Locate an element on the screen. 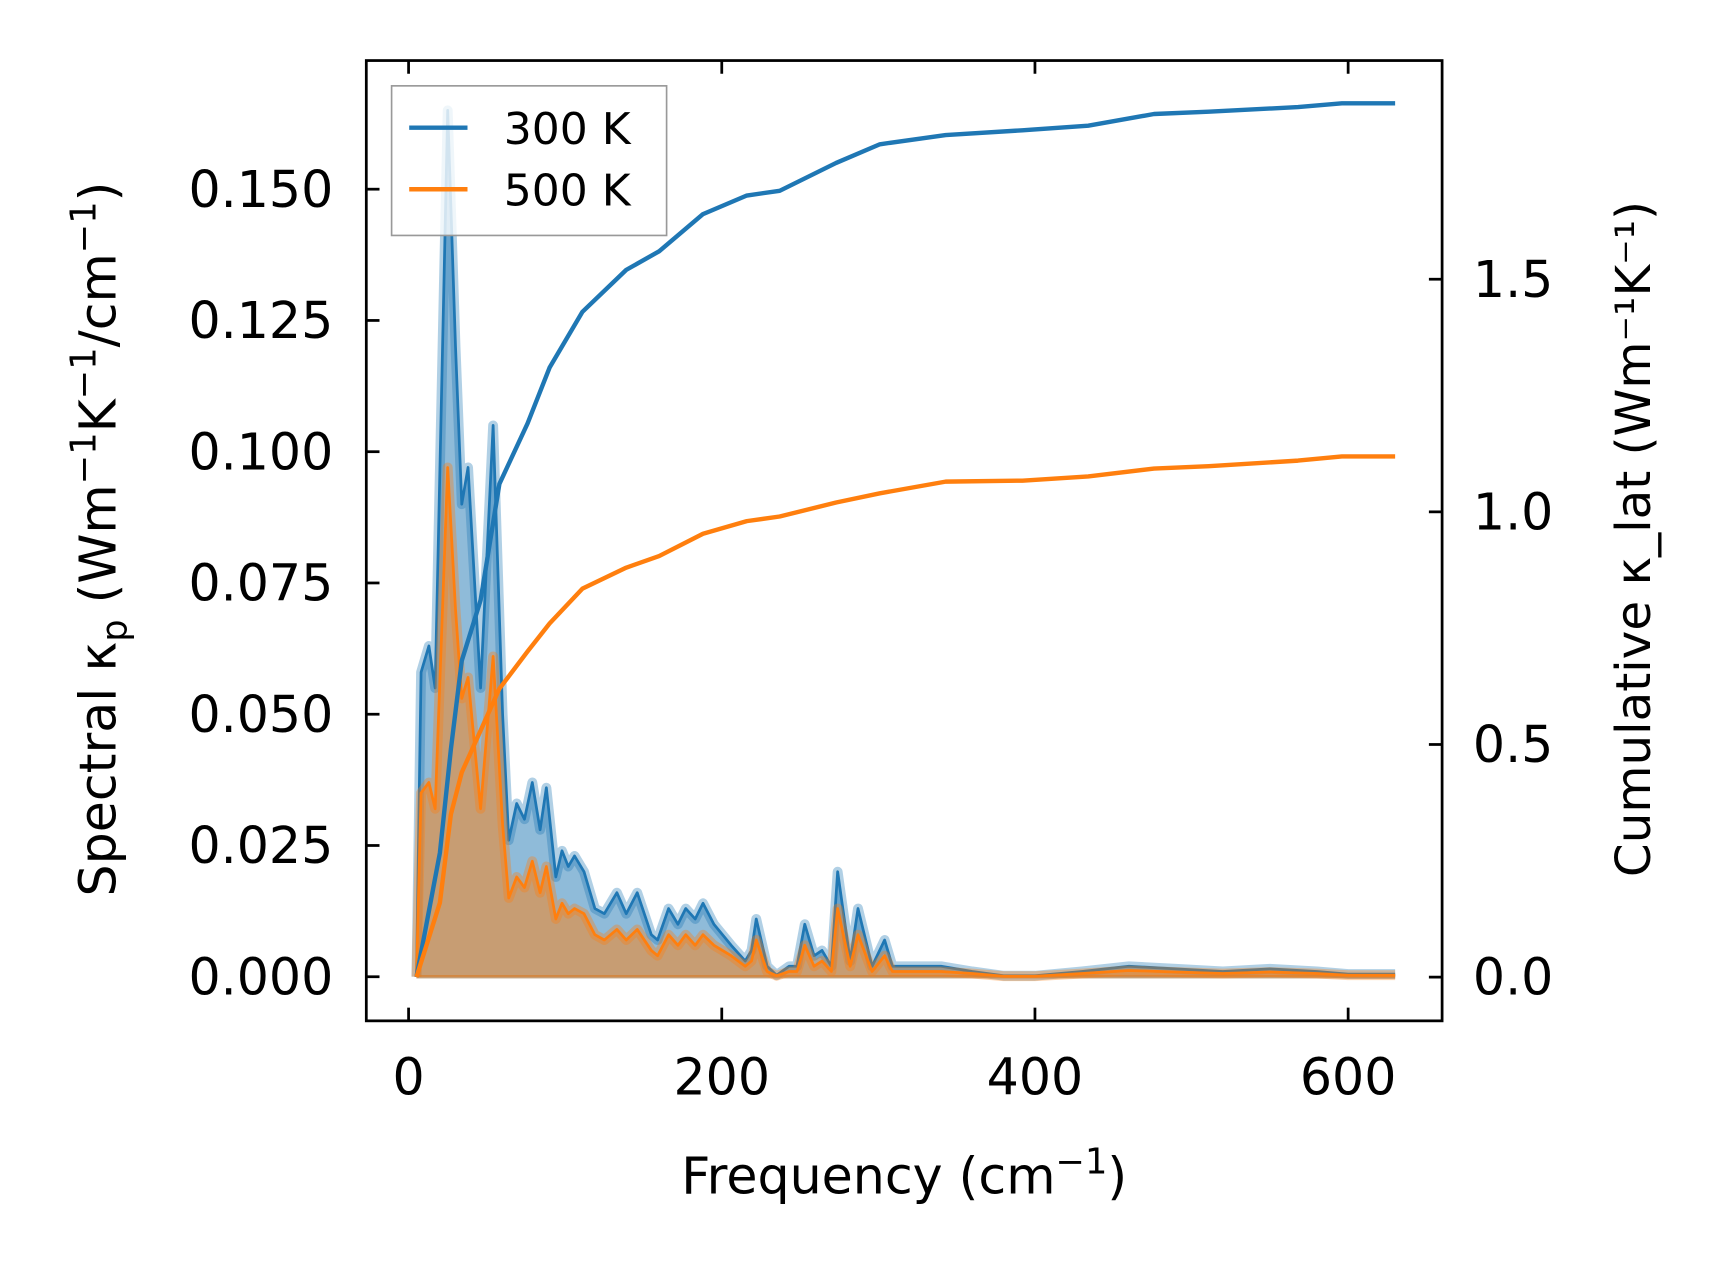 The height and width of the screenshot is (1264, 1716). legend: 300 K 500 K is located at coordinates (529, 161).